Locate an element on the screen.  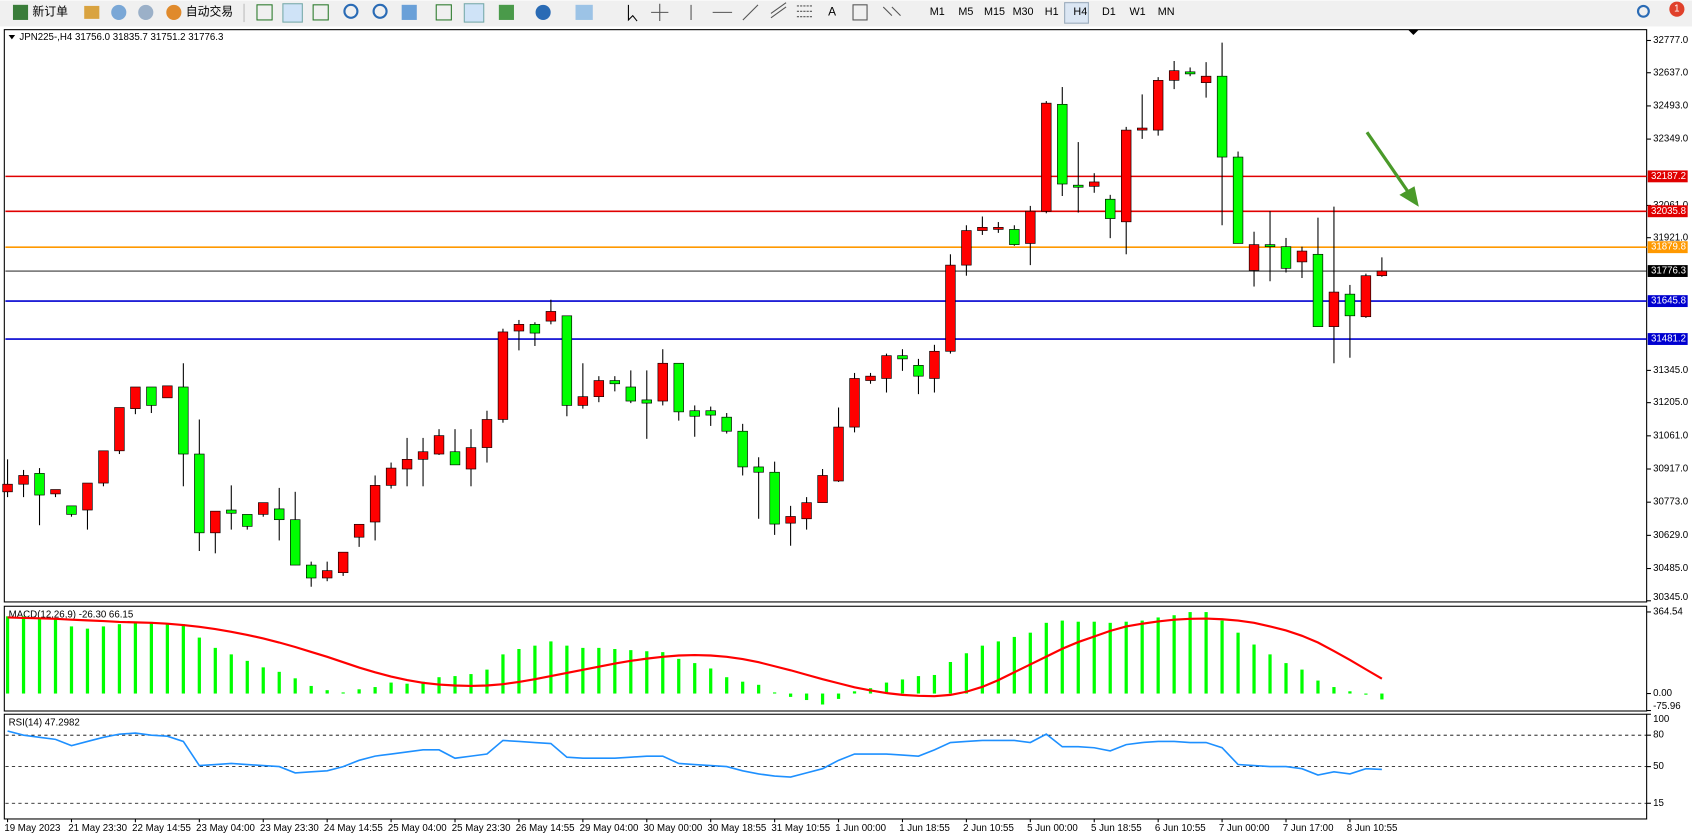
bar-chart-tool is located at coordinates (264, 12).